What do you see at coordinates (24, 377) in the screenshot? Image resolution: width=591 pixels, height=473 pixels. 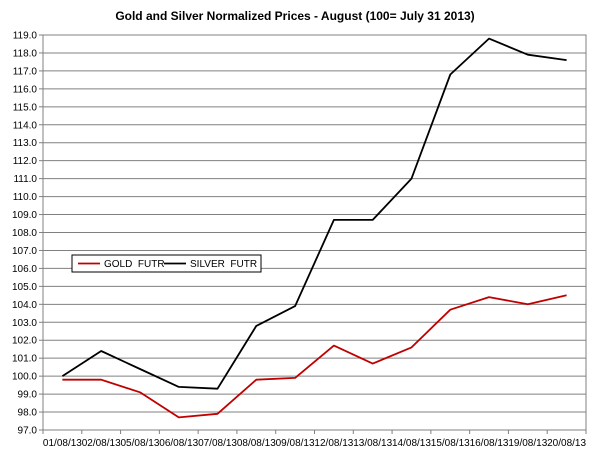 I see `y-tick-label: 100.0` at bounding box center [24, 377].